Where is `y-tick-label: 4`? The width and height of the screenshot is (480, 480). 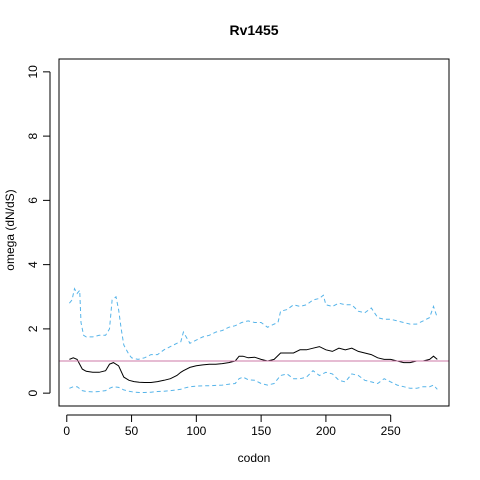 y-tick-label: 4 is located at coordinates (33, 264).